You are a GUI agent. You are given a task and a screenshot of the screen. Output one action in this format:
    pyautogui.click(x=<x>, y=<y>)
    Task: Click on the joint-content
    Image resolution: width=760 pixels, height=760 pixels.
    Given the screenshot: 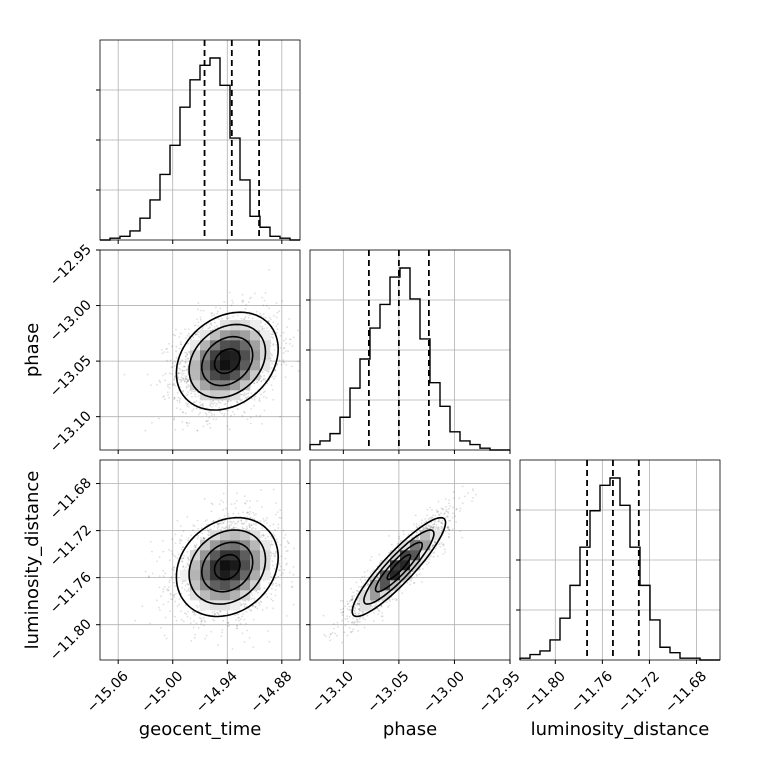 What is the action you would take?
    pyautogui.click(x=410, y=560)
    